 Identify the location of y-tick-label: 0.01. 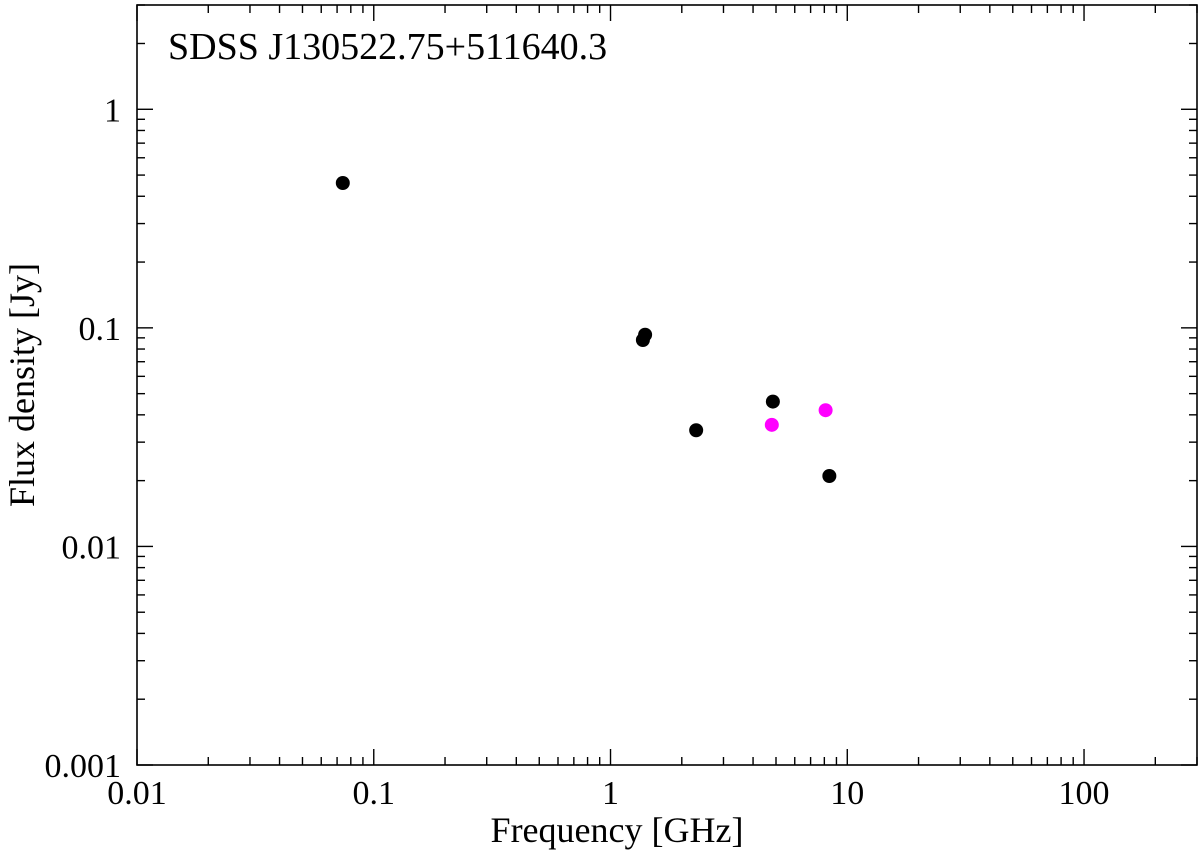
(92, 547).